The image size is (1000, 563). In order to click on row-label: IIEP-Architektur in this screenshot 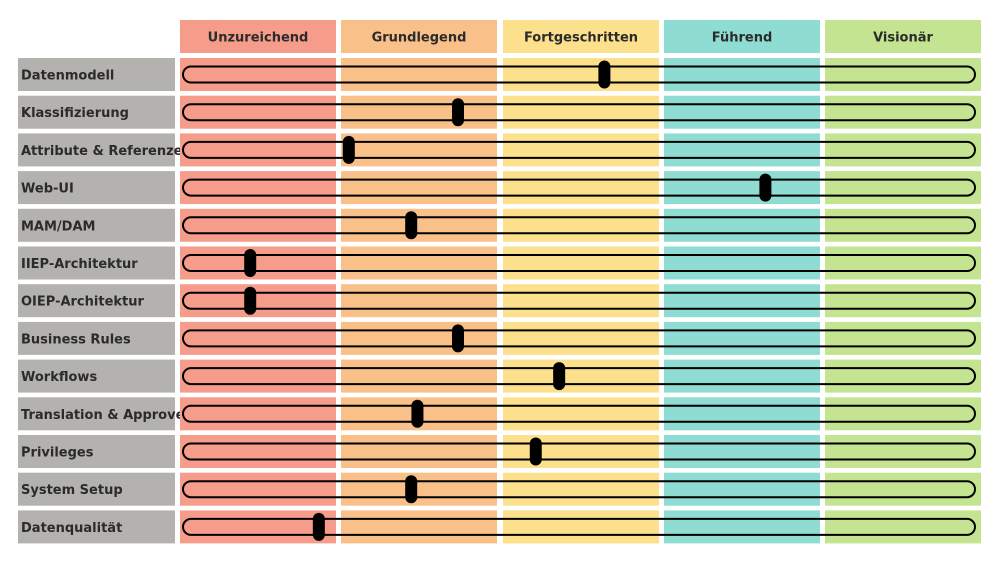, I will do `click(79, 264)`.